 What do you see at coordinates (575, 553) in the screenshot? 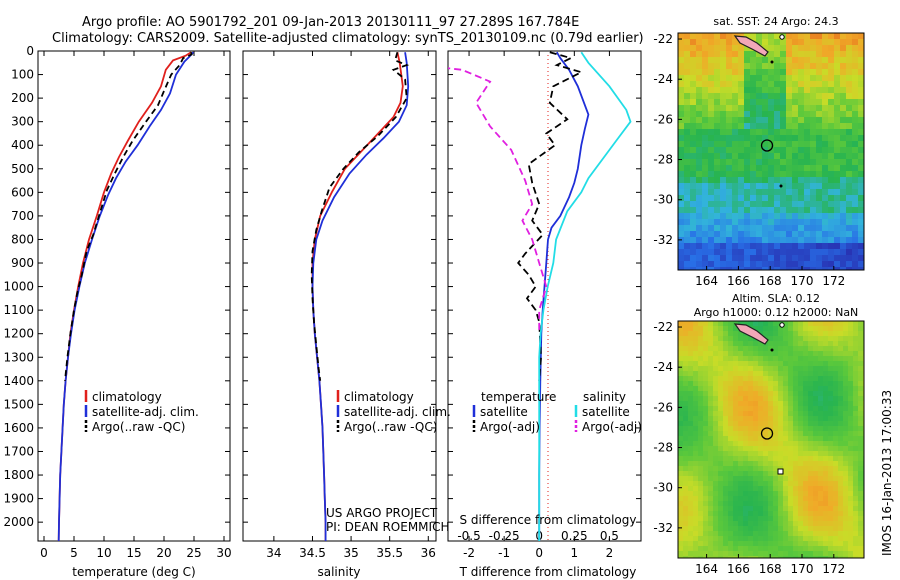
I see `x-tick-label: 1` at bounding box center [575, 553].